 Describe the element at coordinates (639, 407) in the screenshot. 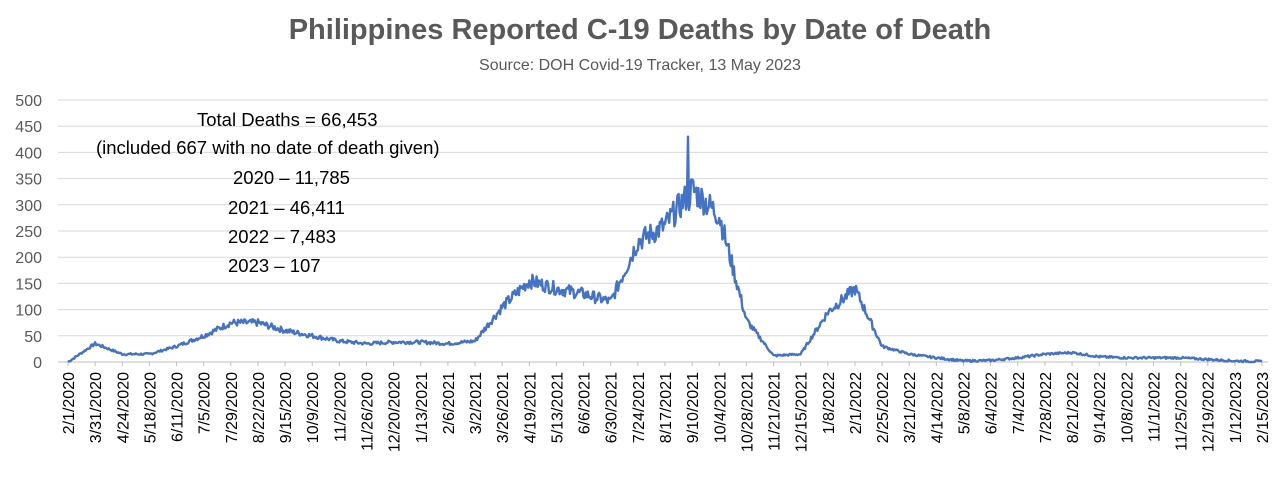

I see `x-tick-label: 7/24/2021` at that location.